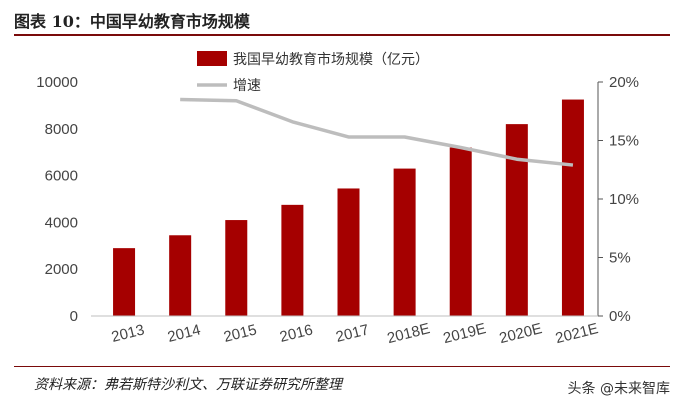 This screenshot has height=412, width=684. Describe the element at coordinates (620, 258) in the screenshot. I see `right-y-tick-label: 5%` at that location.